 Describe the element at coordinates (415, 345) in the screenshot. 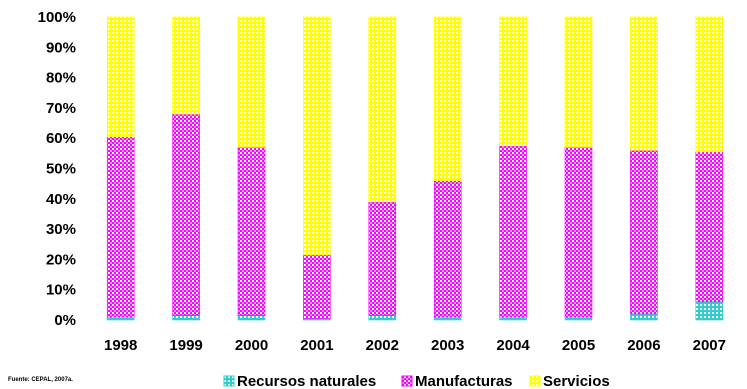

I see `x-axis: 1998 1999 2000 2001 2002 2003 2004 2005 2006 2007` at that location.